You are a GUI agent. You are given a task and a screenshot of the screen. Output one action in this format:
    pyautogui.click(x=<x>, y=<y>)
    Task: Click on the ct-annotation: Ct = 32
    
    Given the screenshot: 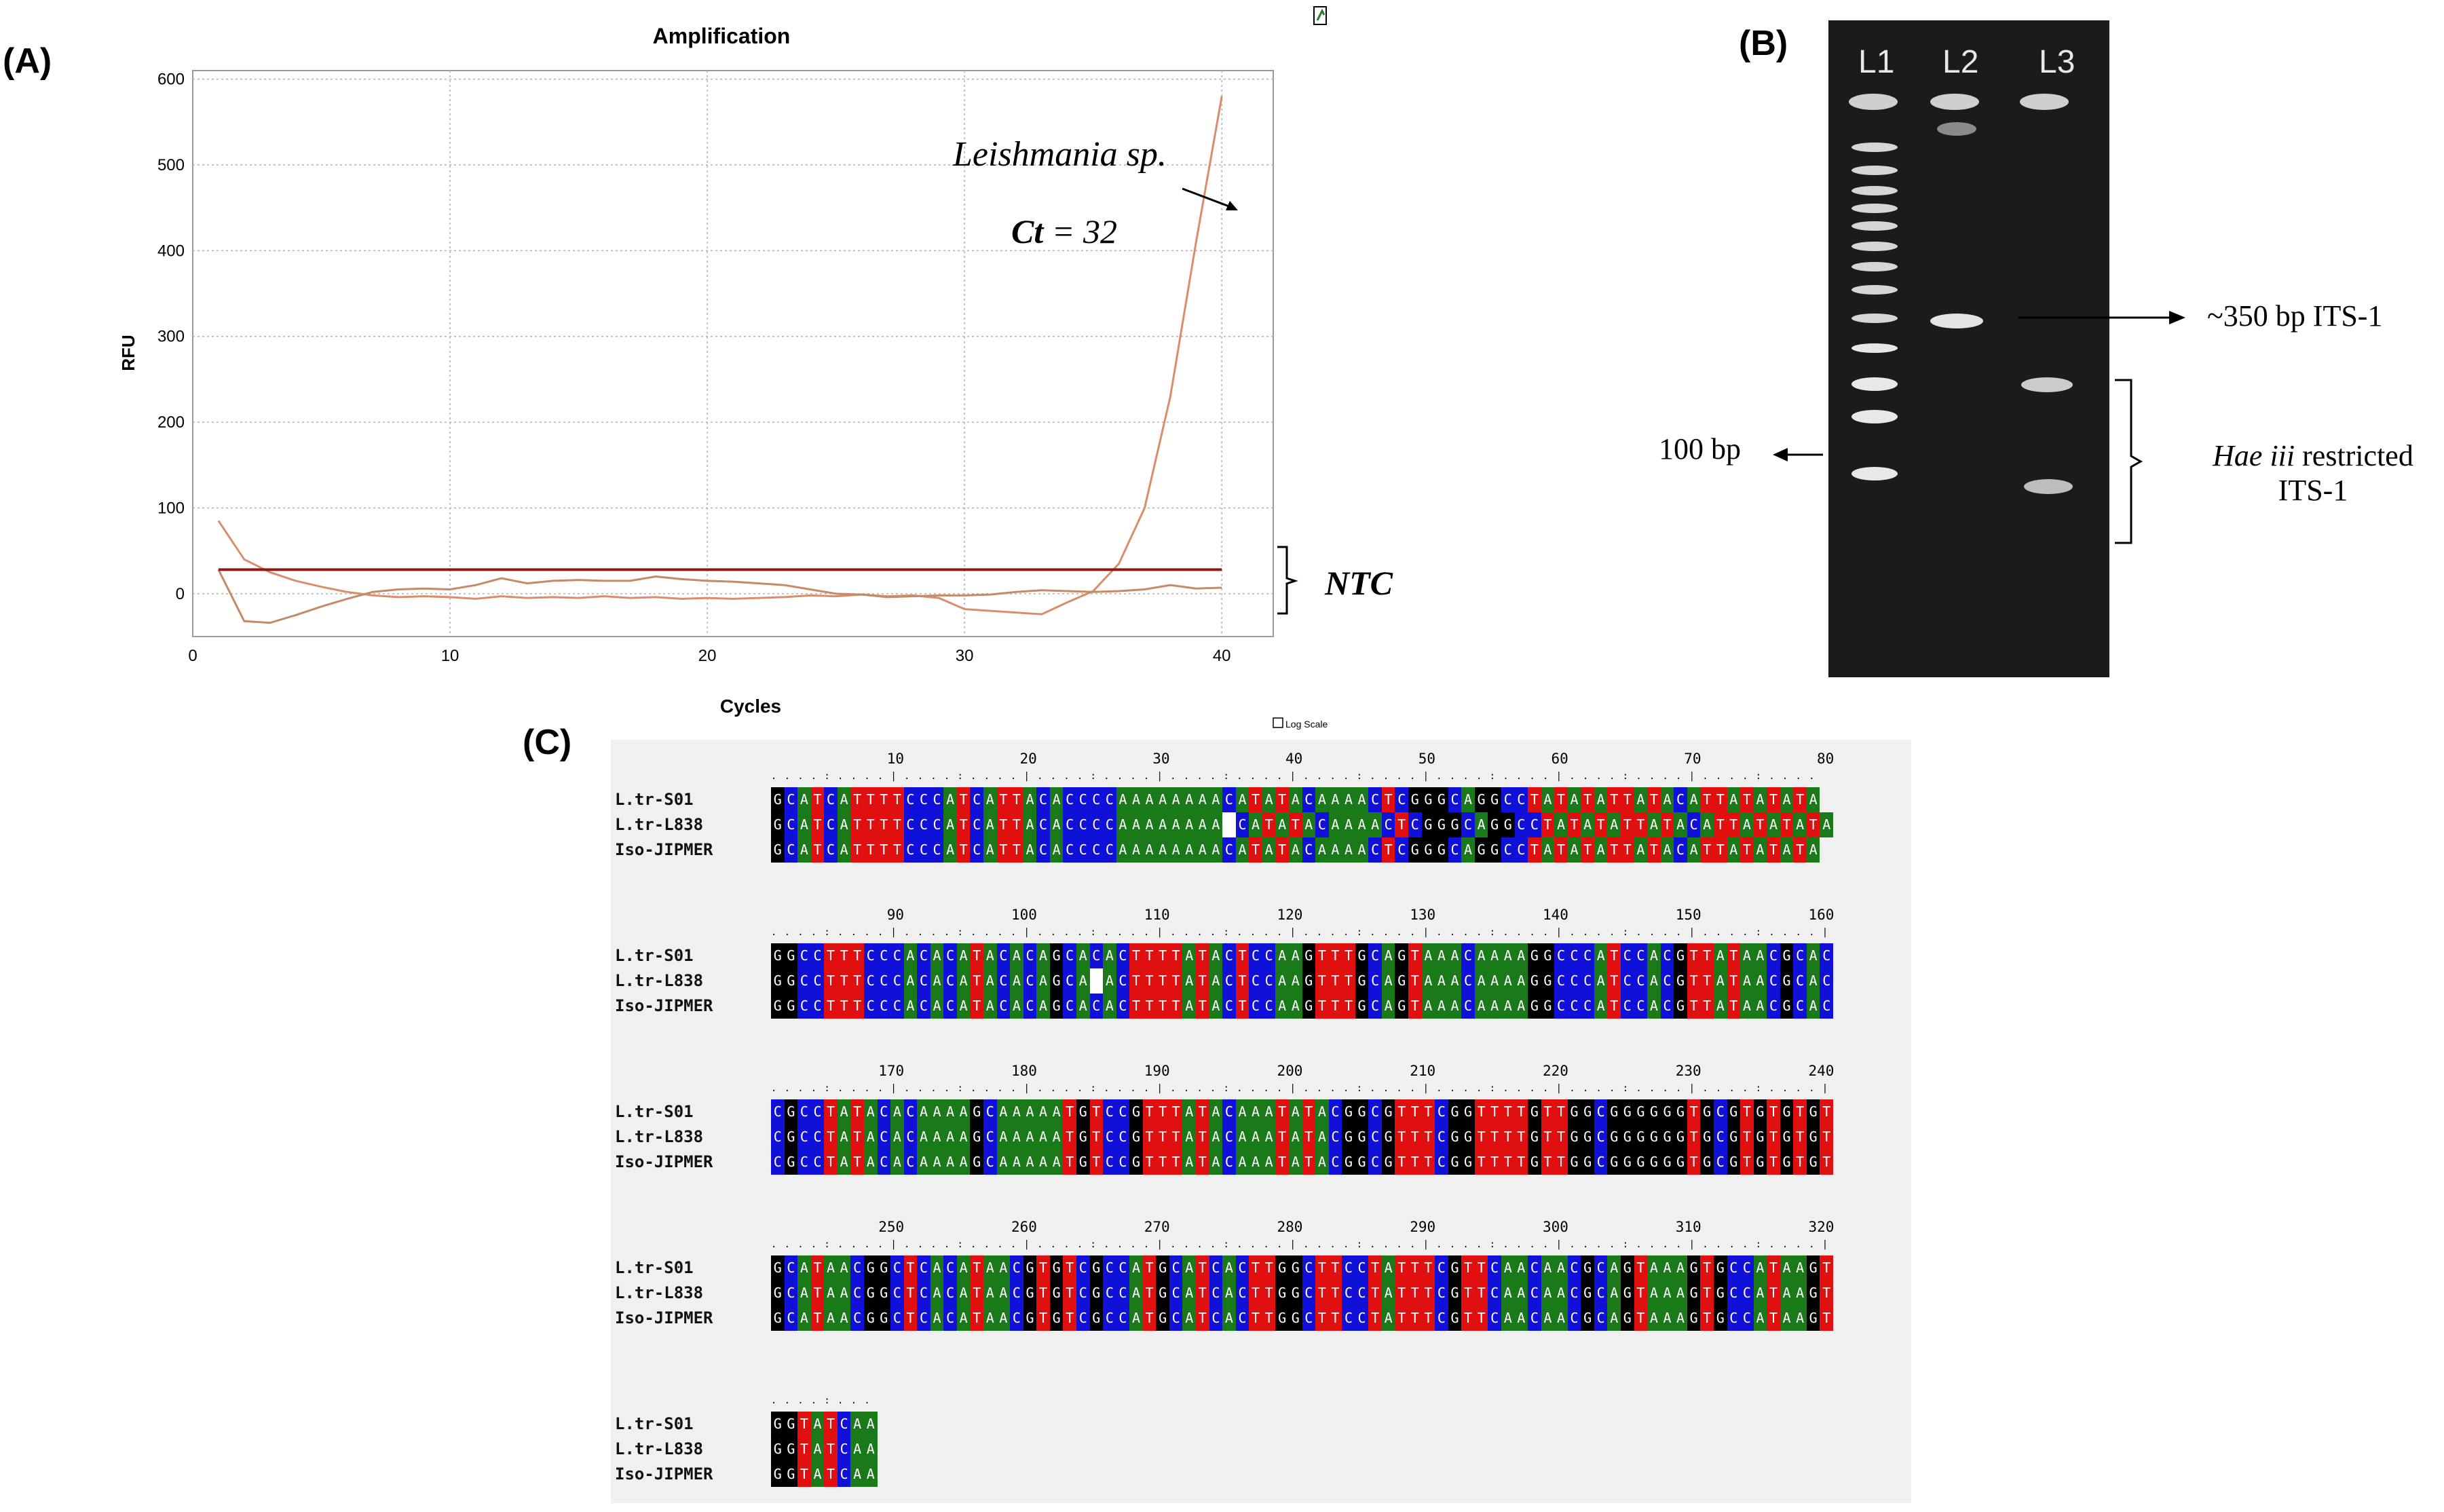 What is the action you would take?
    pyautogui.click(x=1064, y=231)
    